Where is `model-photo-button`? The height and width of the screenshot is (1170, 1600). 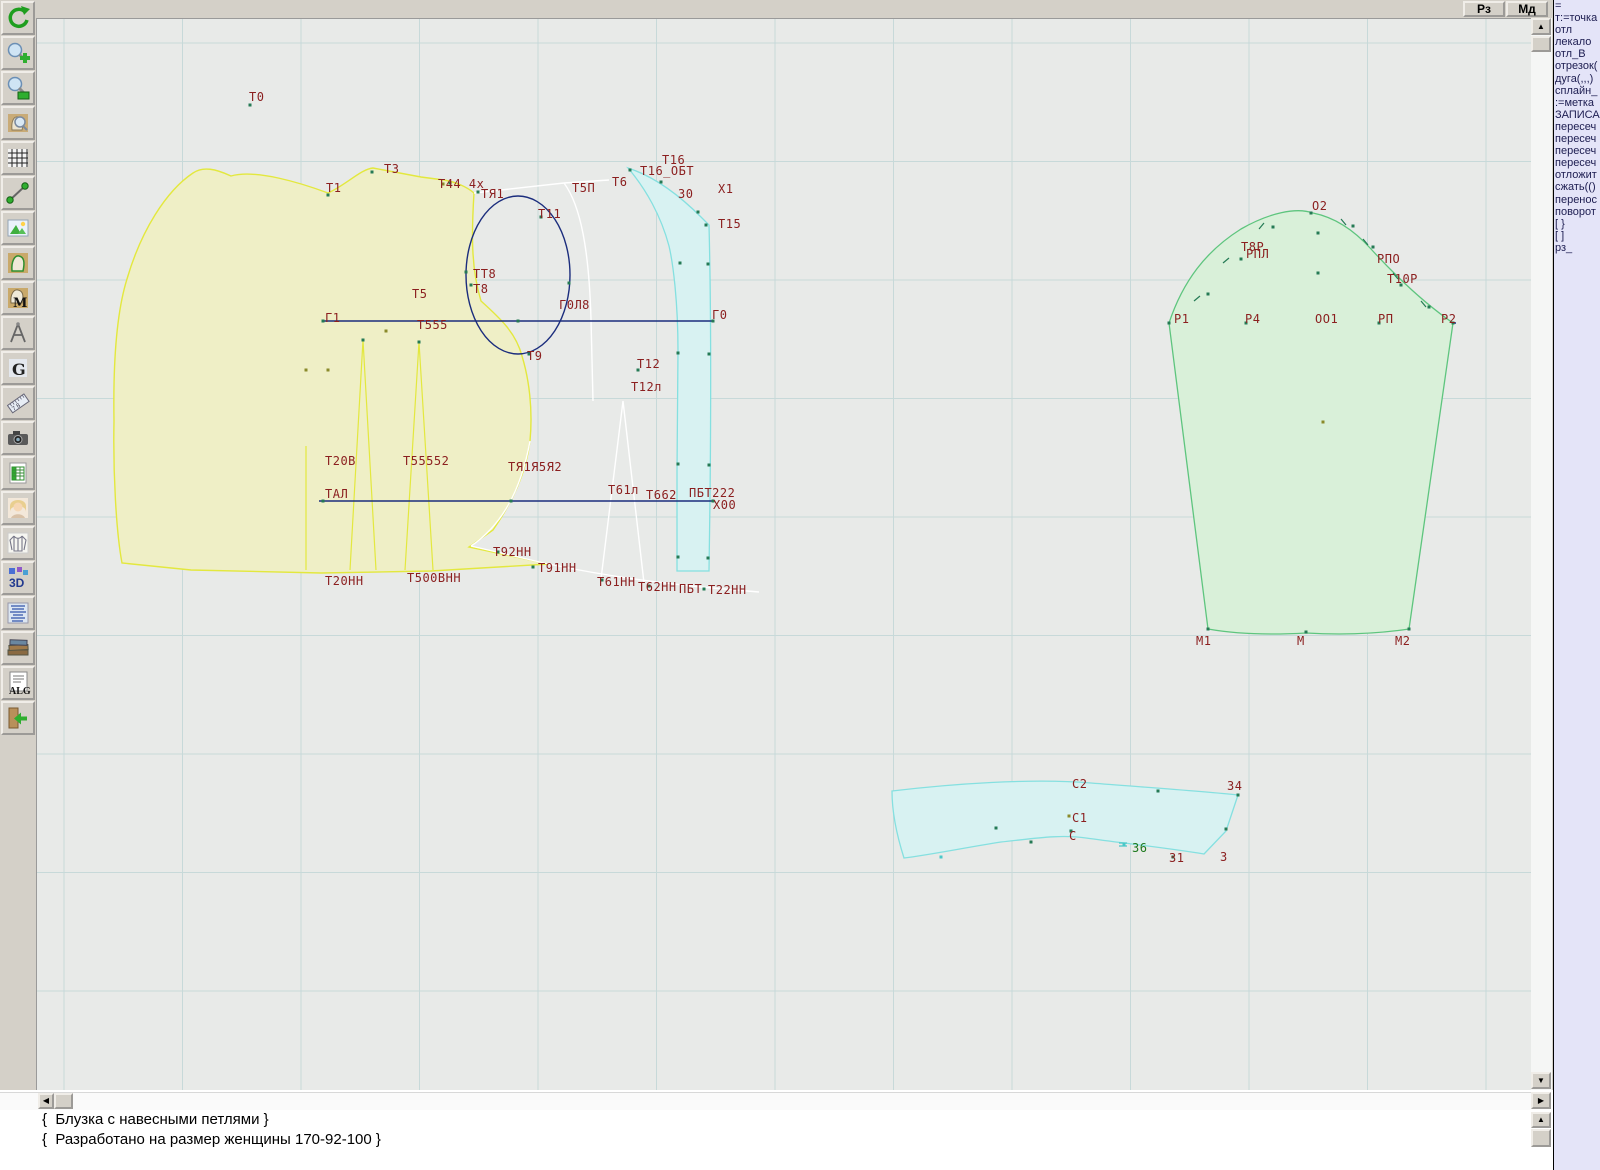
model-photo-button is located at coordinates (18, 508).